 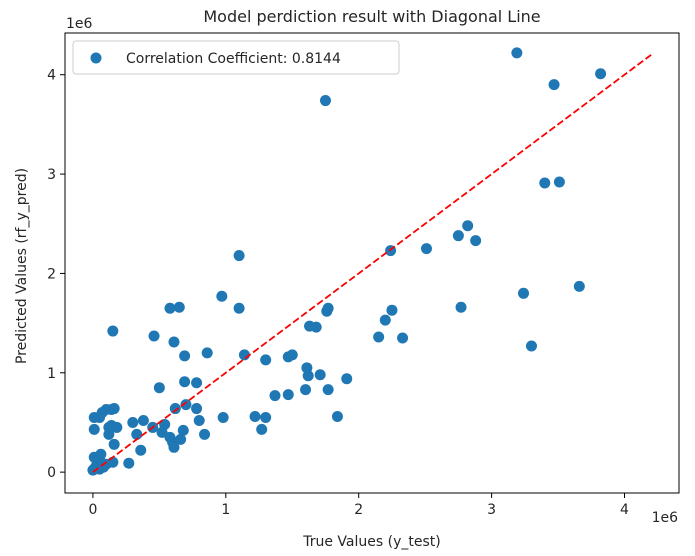 I want to click on y-tick-label: 4, so click(x=51, y=76).